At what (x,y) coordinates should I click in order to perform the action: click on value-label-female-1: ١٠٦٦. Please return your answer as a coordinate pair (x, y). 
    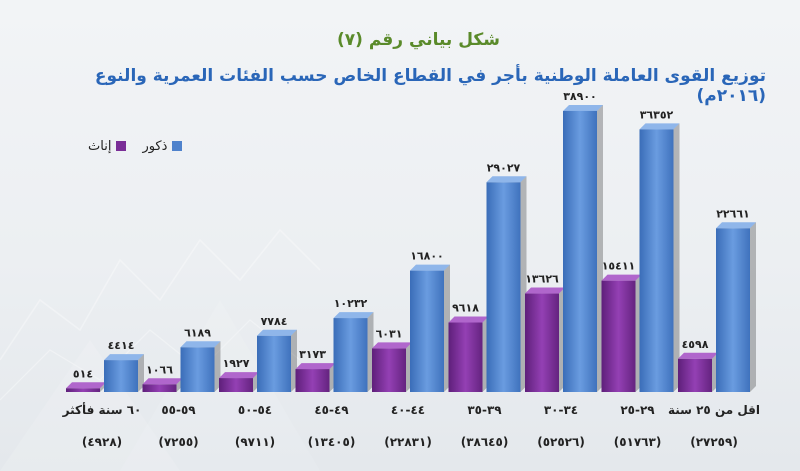
    Looking at the image, I should click on (159, 369).